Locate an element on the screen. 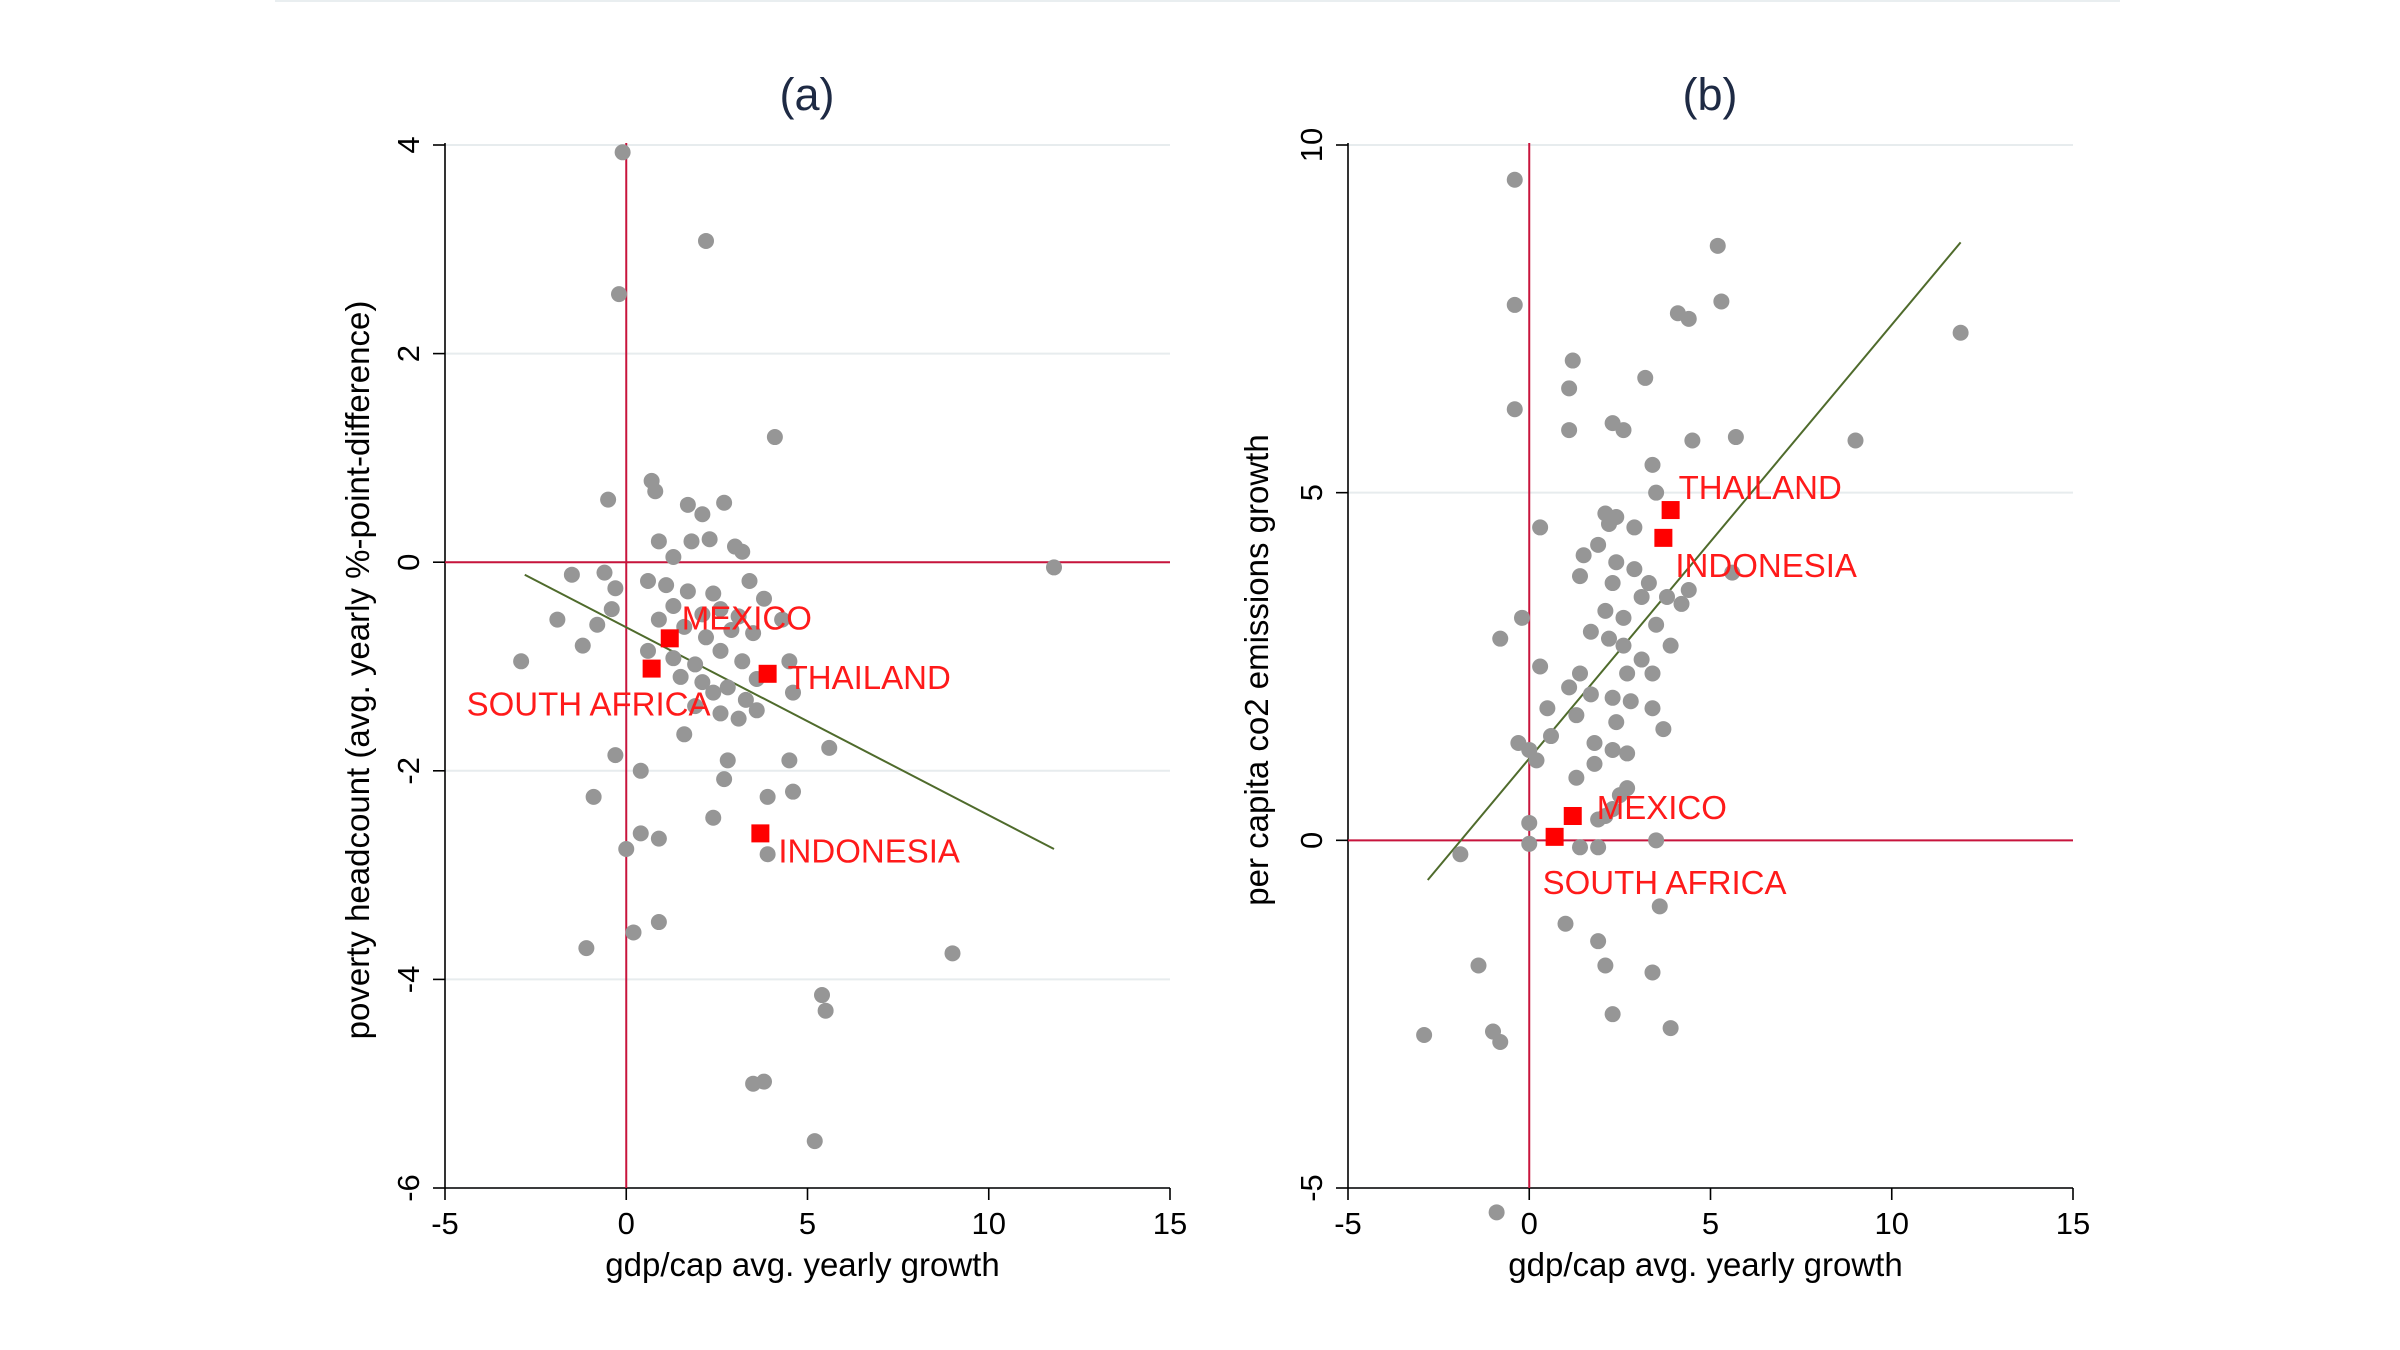 The image size is (2400, 1350). y-tick-label: 4 is located at coordinates (408, 144).